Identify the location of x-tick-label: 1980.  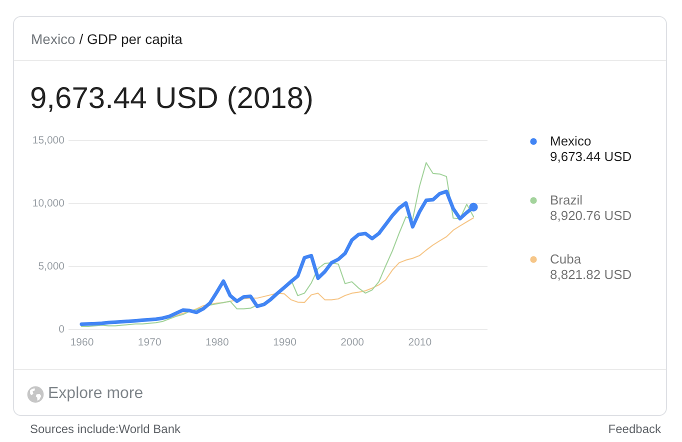
(218, 342).